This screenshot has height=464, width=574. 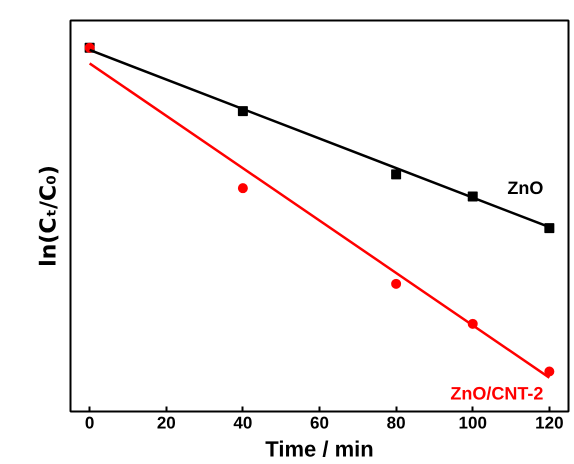 I want to click on x-tick-label: 100, so click(x=472, y=423).